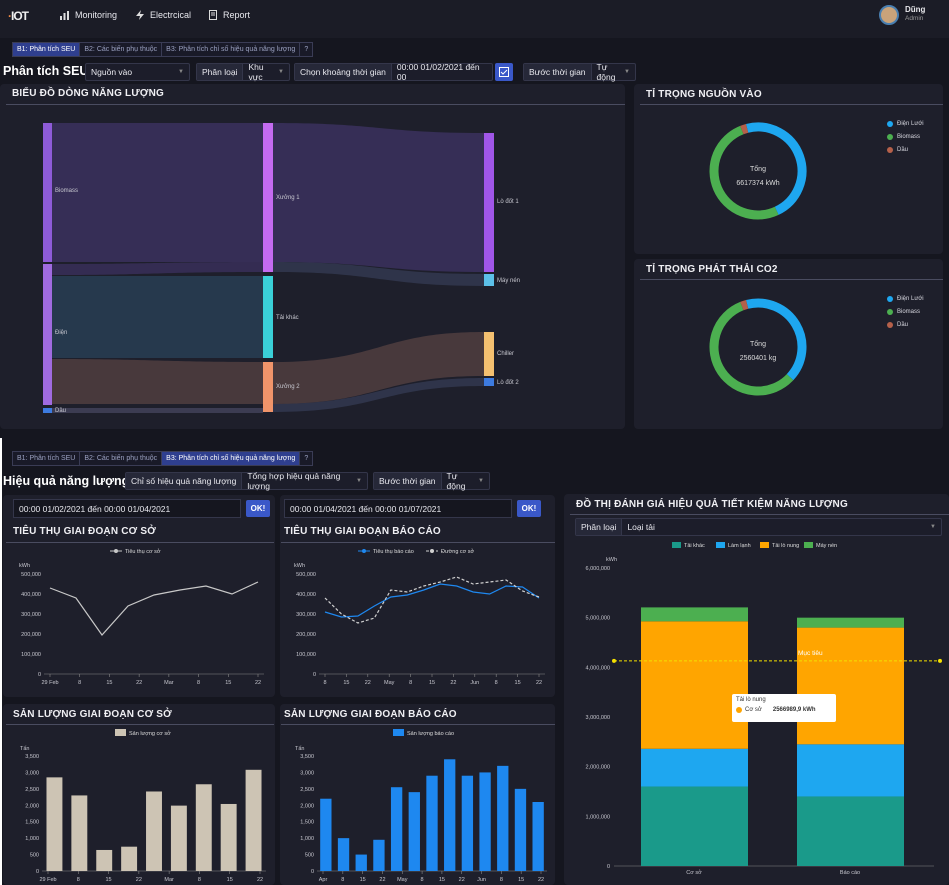  What do you see at coordinates (826, 546) in the screenshot?
I see `legend-label: Máy nén` at bounding box center [826, 546].